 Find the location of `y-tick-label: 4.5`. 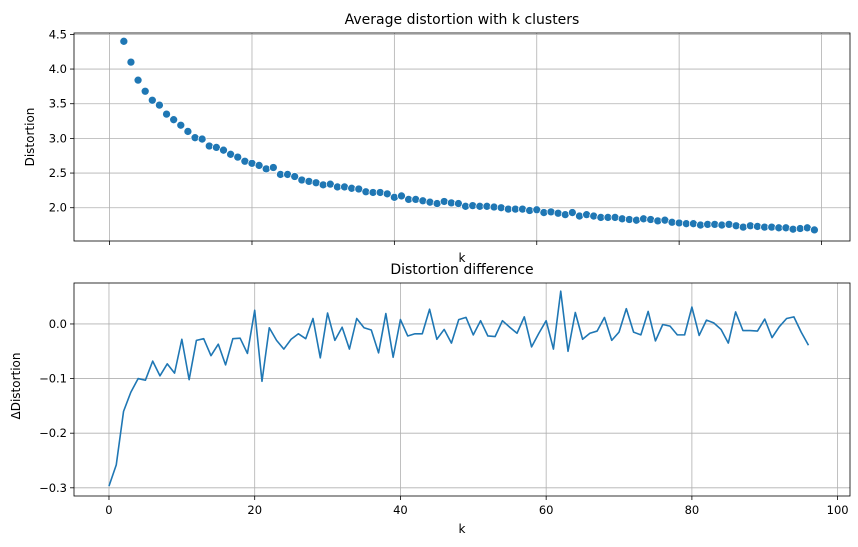

y-tick-label: 4.5 is located at coordinates (58, 34).